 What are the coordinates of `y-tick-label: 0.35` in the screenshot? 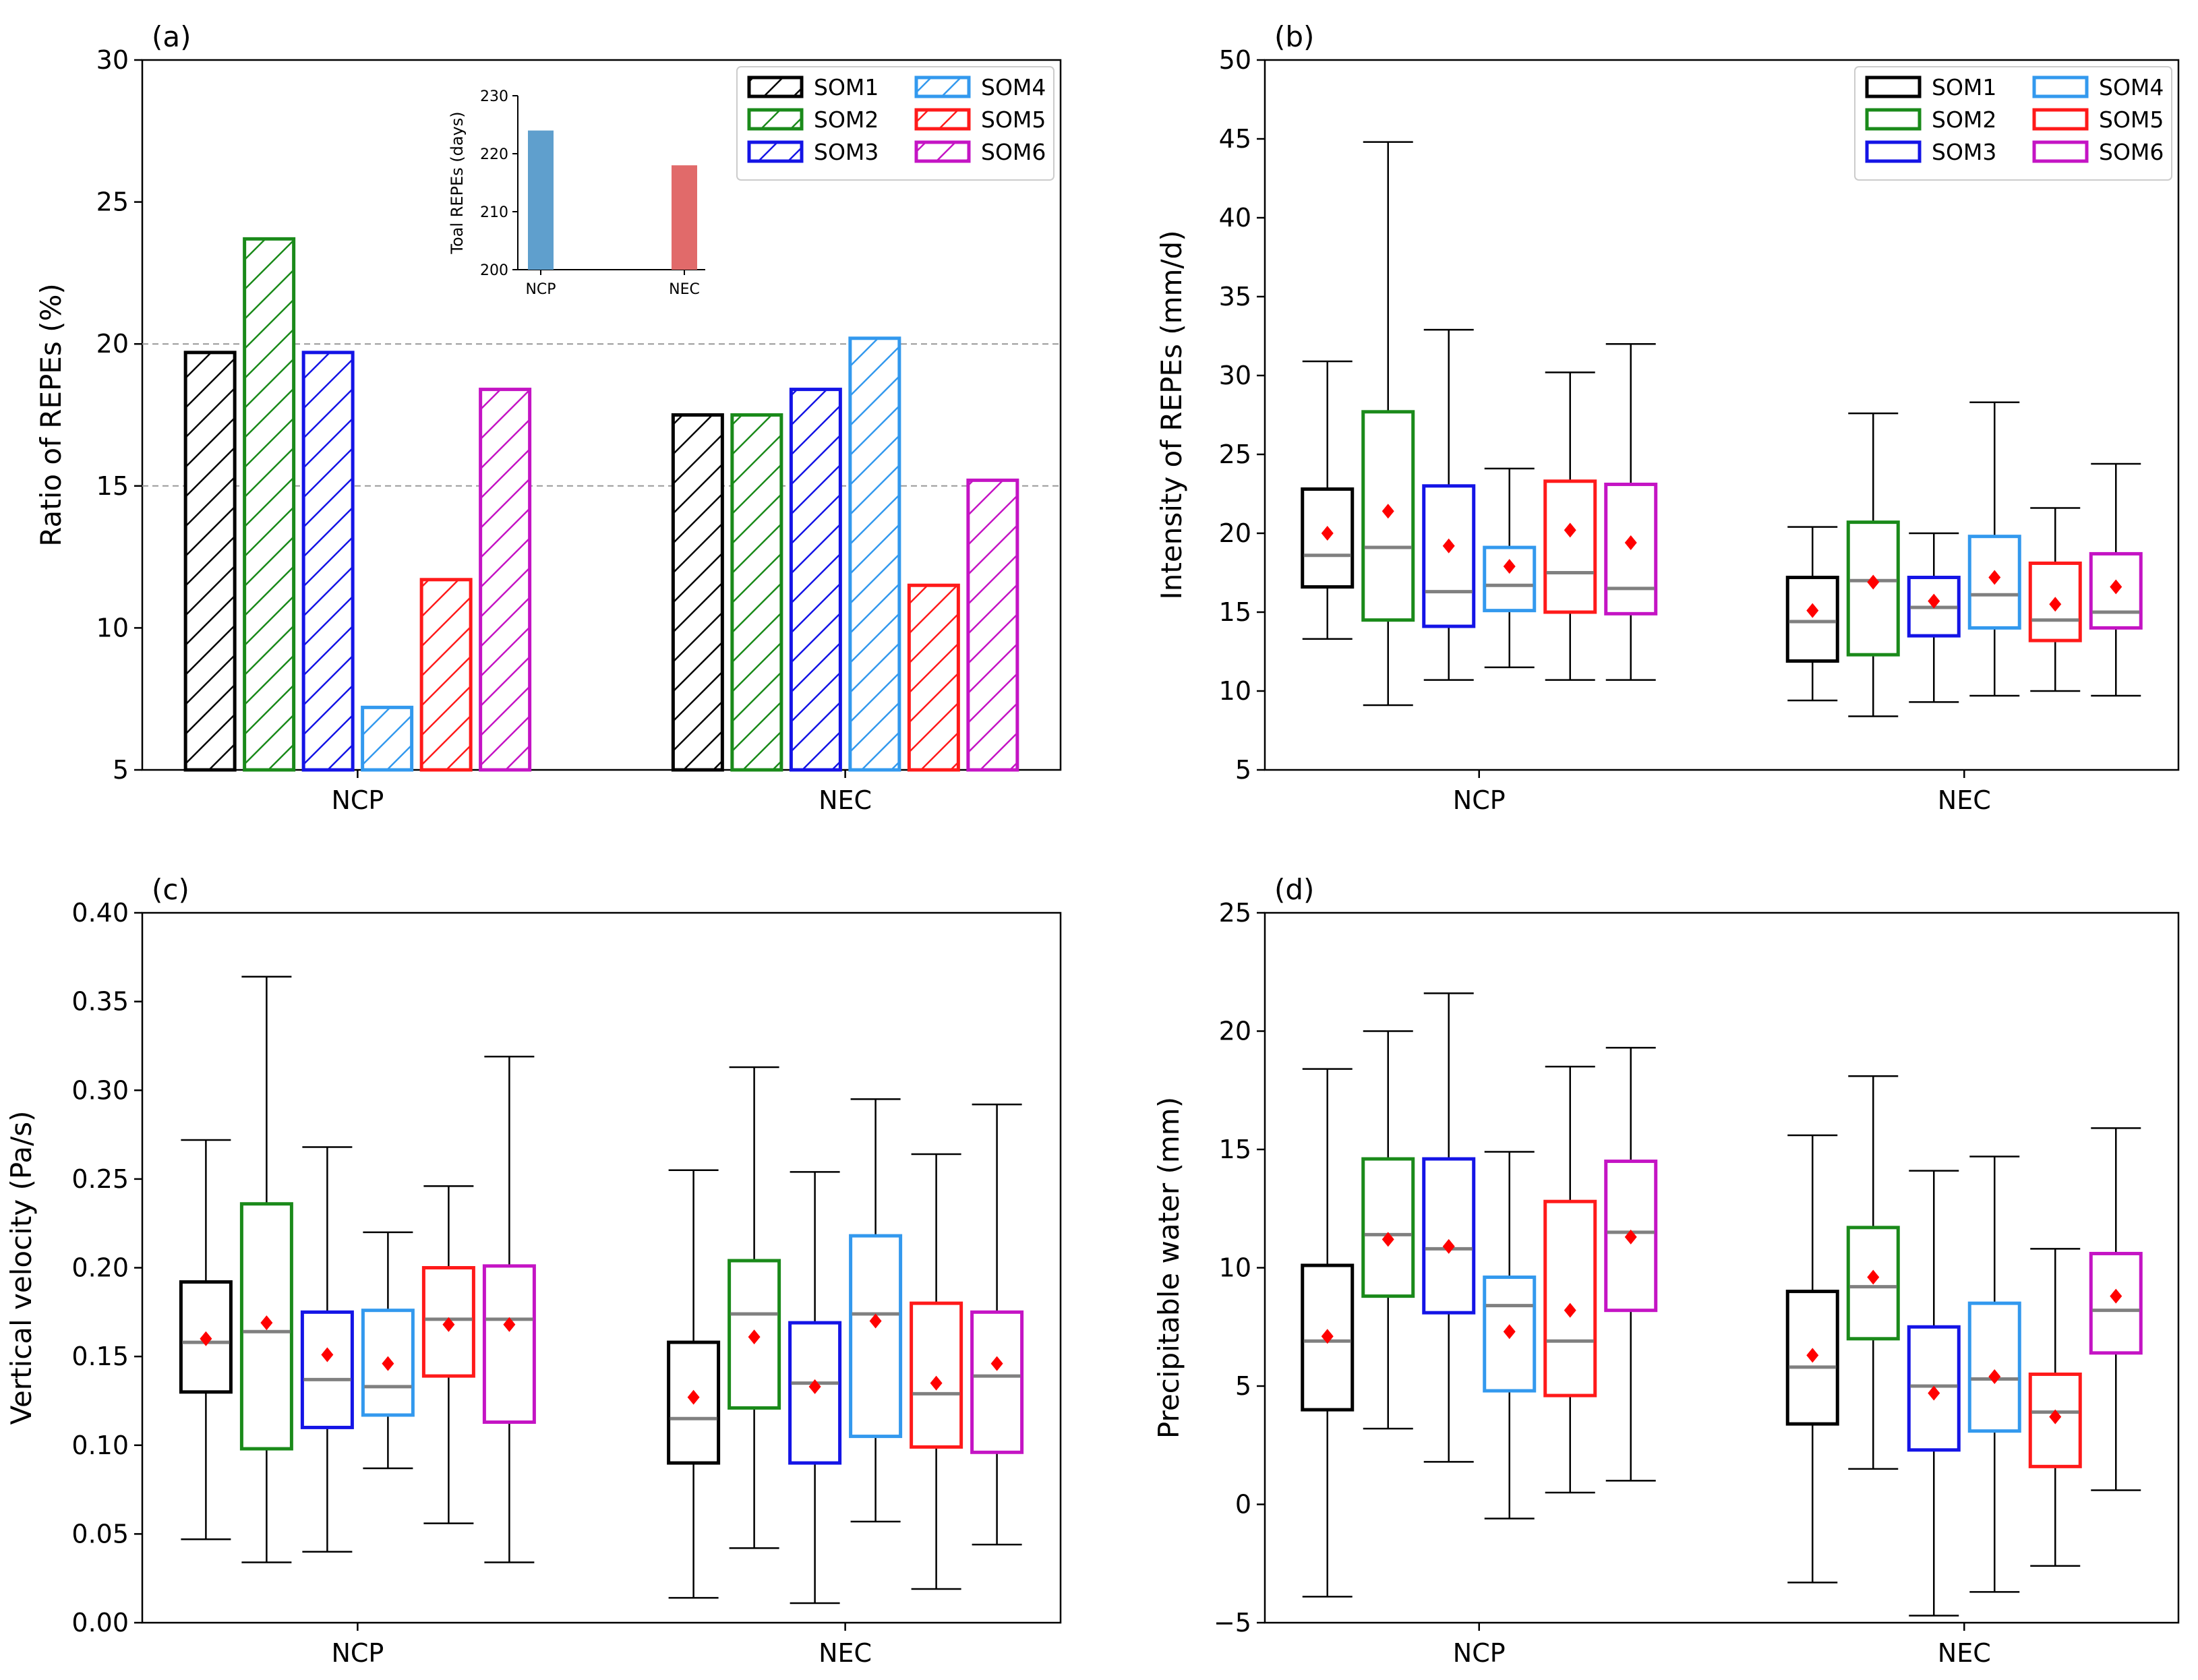 It's located at (100, 1002).